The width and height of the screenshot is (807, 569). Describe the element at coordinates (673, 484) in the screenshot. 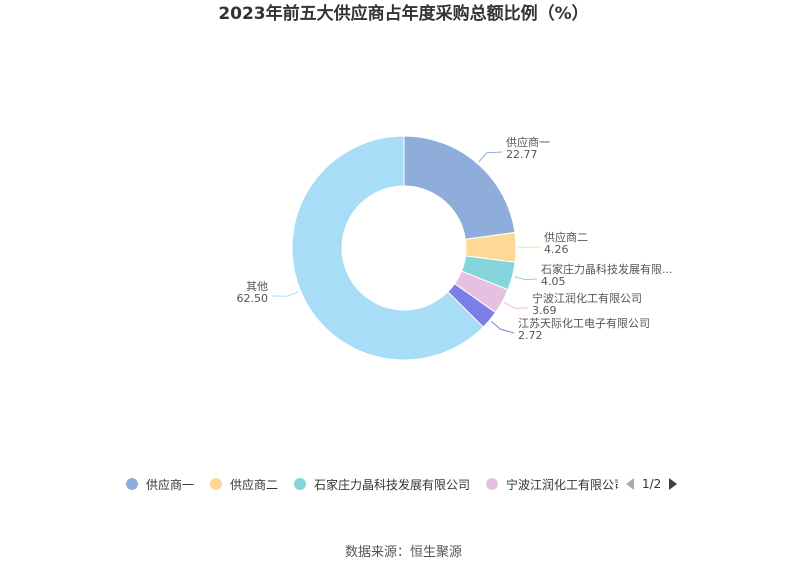

I see `legend-next-page-icon` at that location.